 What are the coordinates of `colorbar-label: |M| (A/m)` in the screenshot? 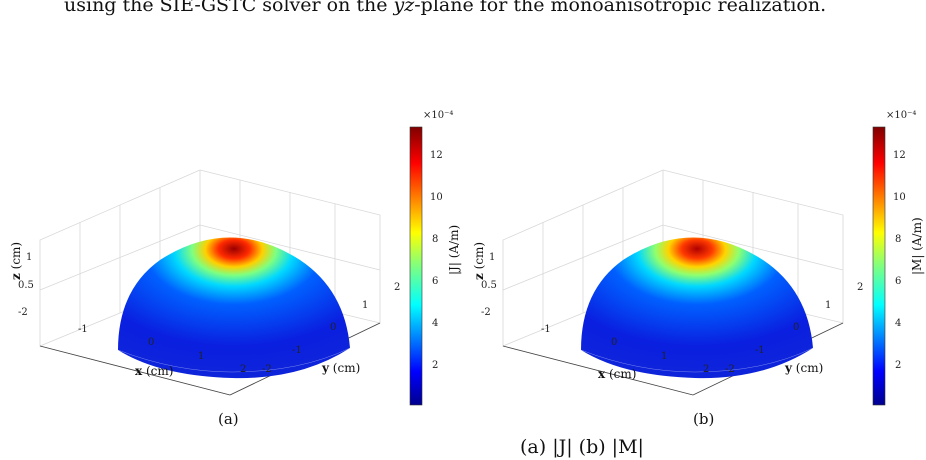 It's located at (917, 246).